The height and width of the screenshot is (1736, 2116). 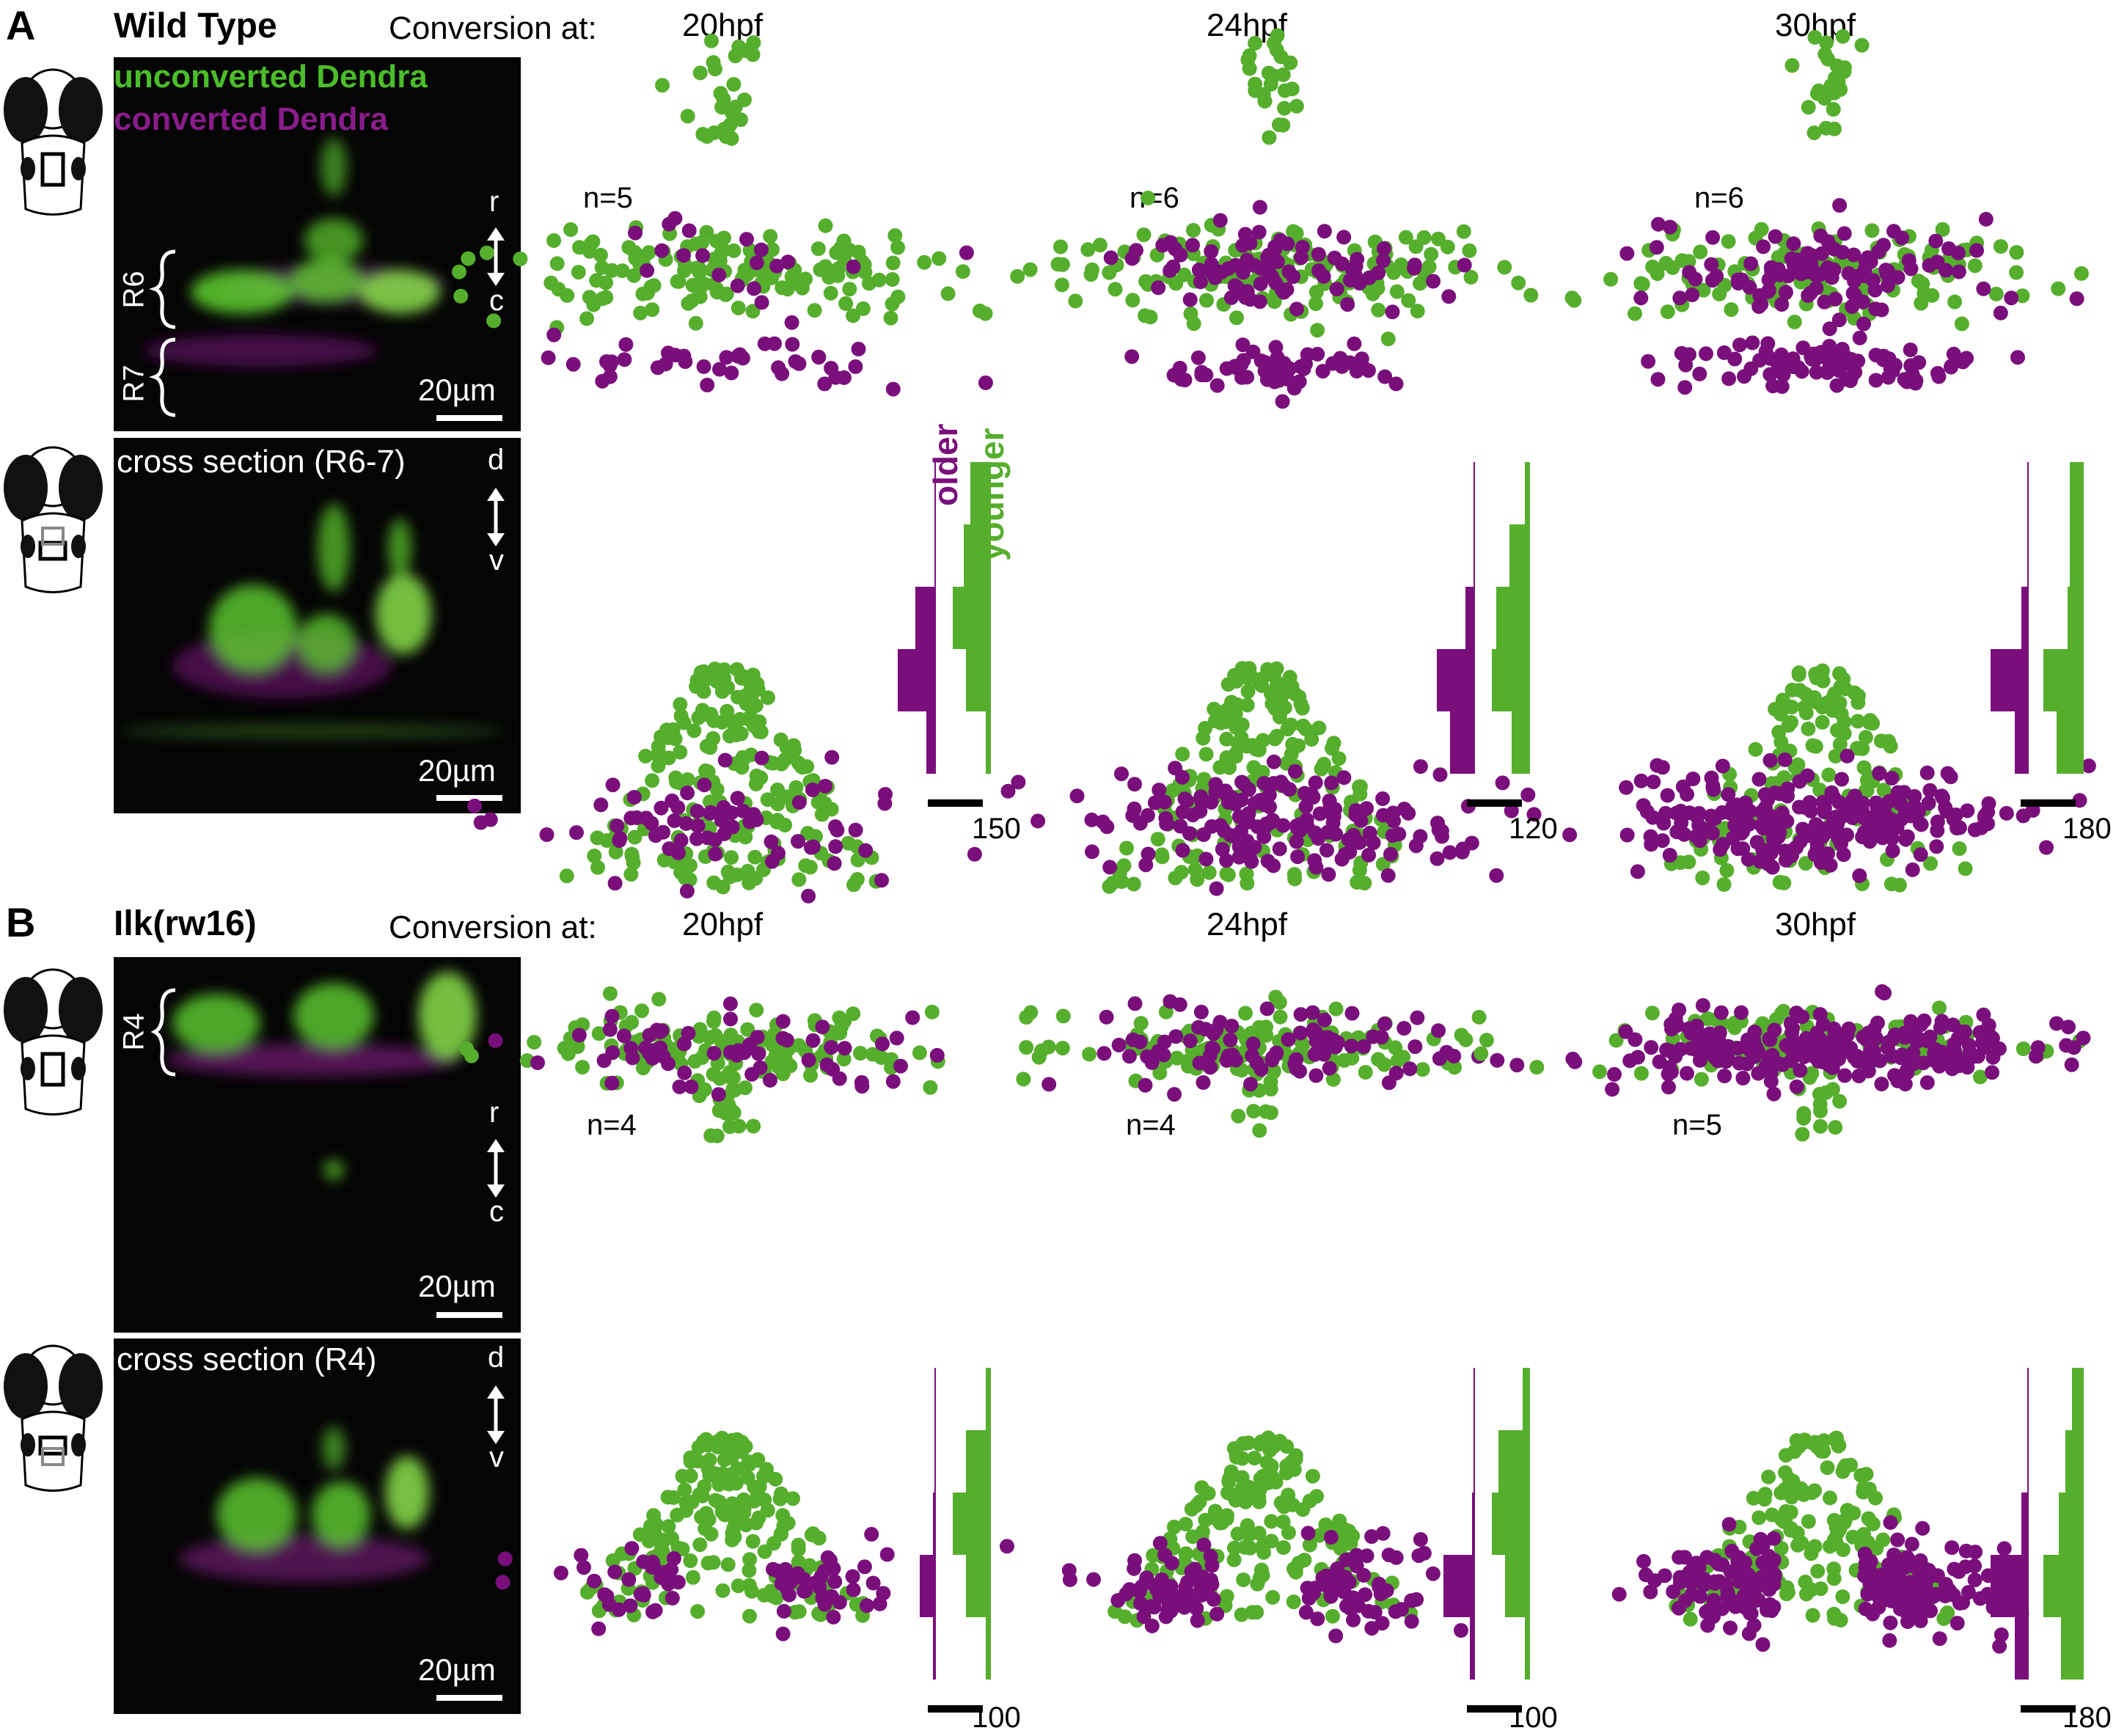 What do you see at coordinates (496, 1358) in the screenshot?
I see `axis-dorsal: d` at bounding box center [496, 1358].